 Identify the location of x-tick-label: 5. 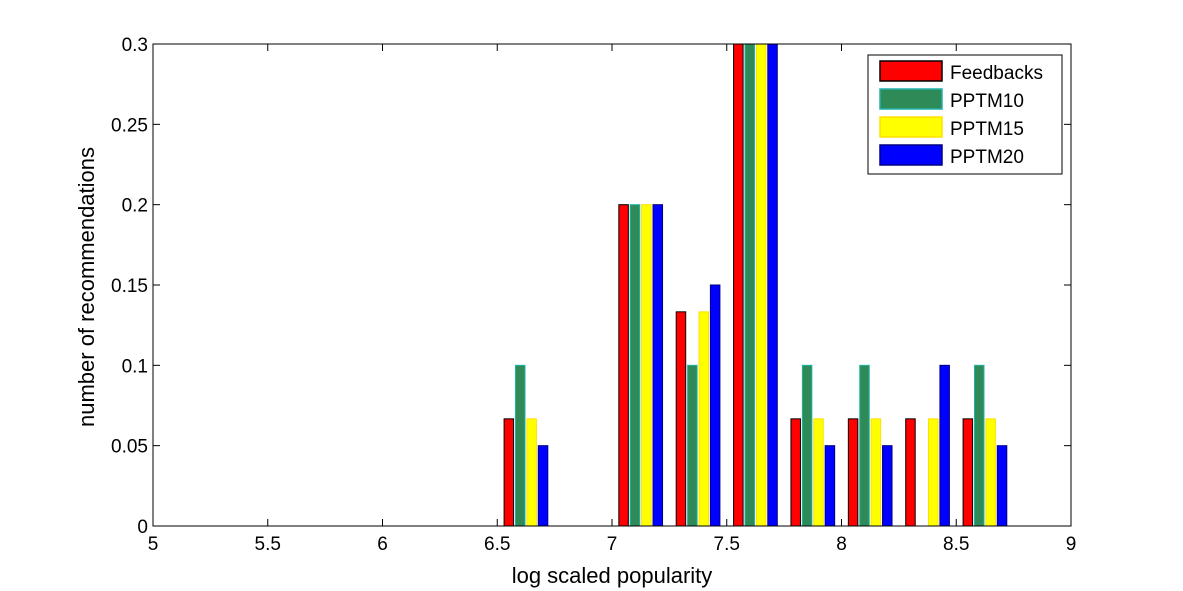
(153, 544).